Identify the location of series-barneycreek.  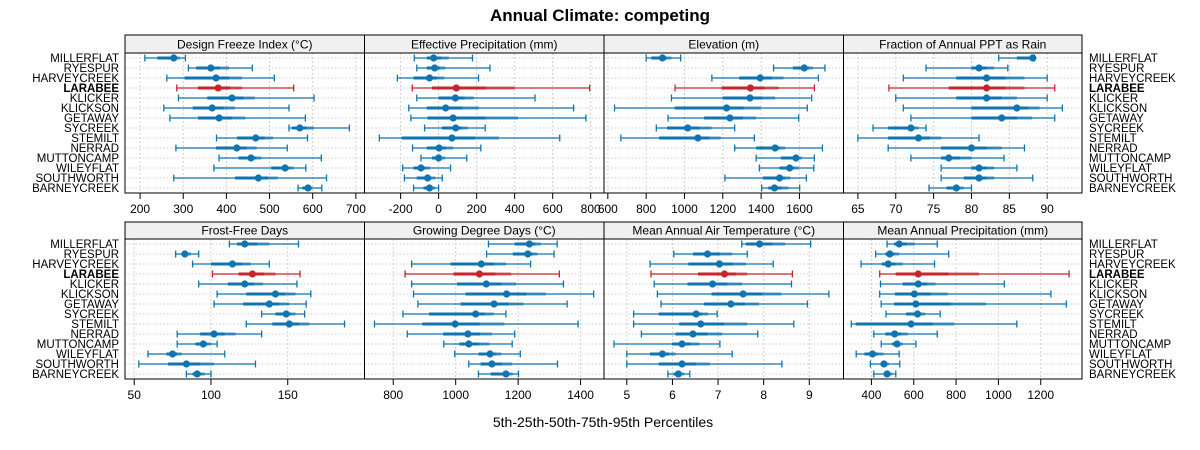
(781, 188).